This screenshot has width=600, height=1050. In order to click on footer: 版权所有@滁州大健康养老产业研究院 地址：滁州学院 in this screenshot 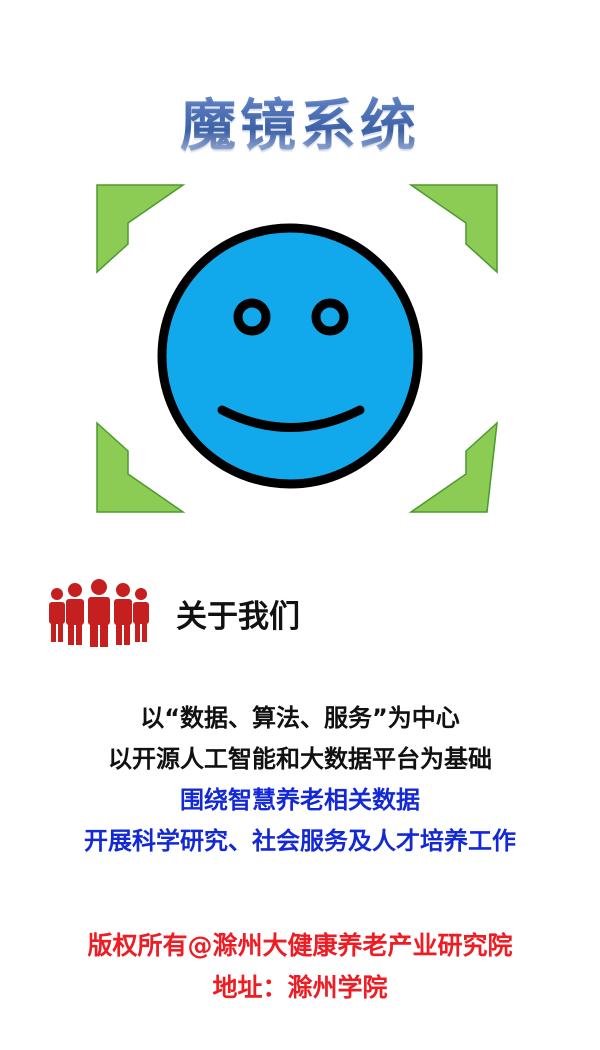, I will do `click(300, 967)`.